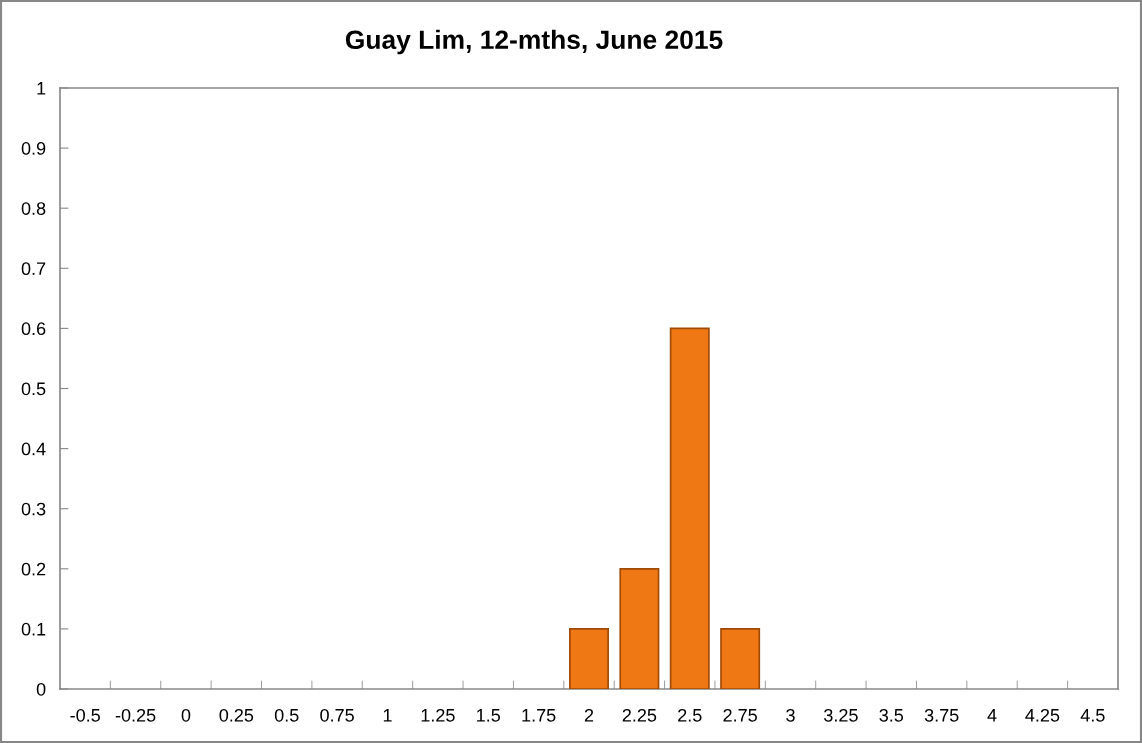 The height and width of the screenshot is (743, 1142). Describe the element at coordinates (941, 715) in the screenshot. I see `x-tick-label: 3.75` at that location.